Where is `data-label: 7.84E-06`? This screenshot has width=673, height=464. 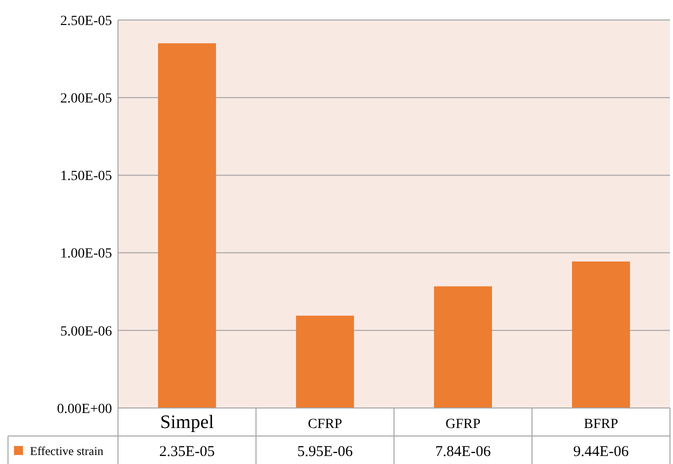 data-label: 7.84E-06 is located at coordinates (463, 452).